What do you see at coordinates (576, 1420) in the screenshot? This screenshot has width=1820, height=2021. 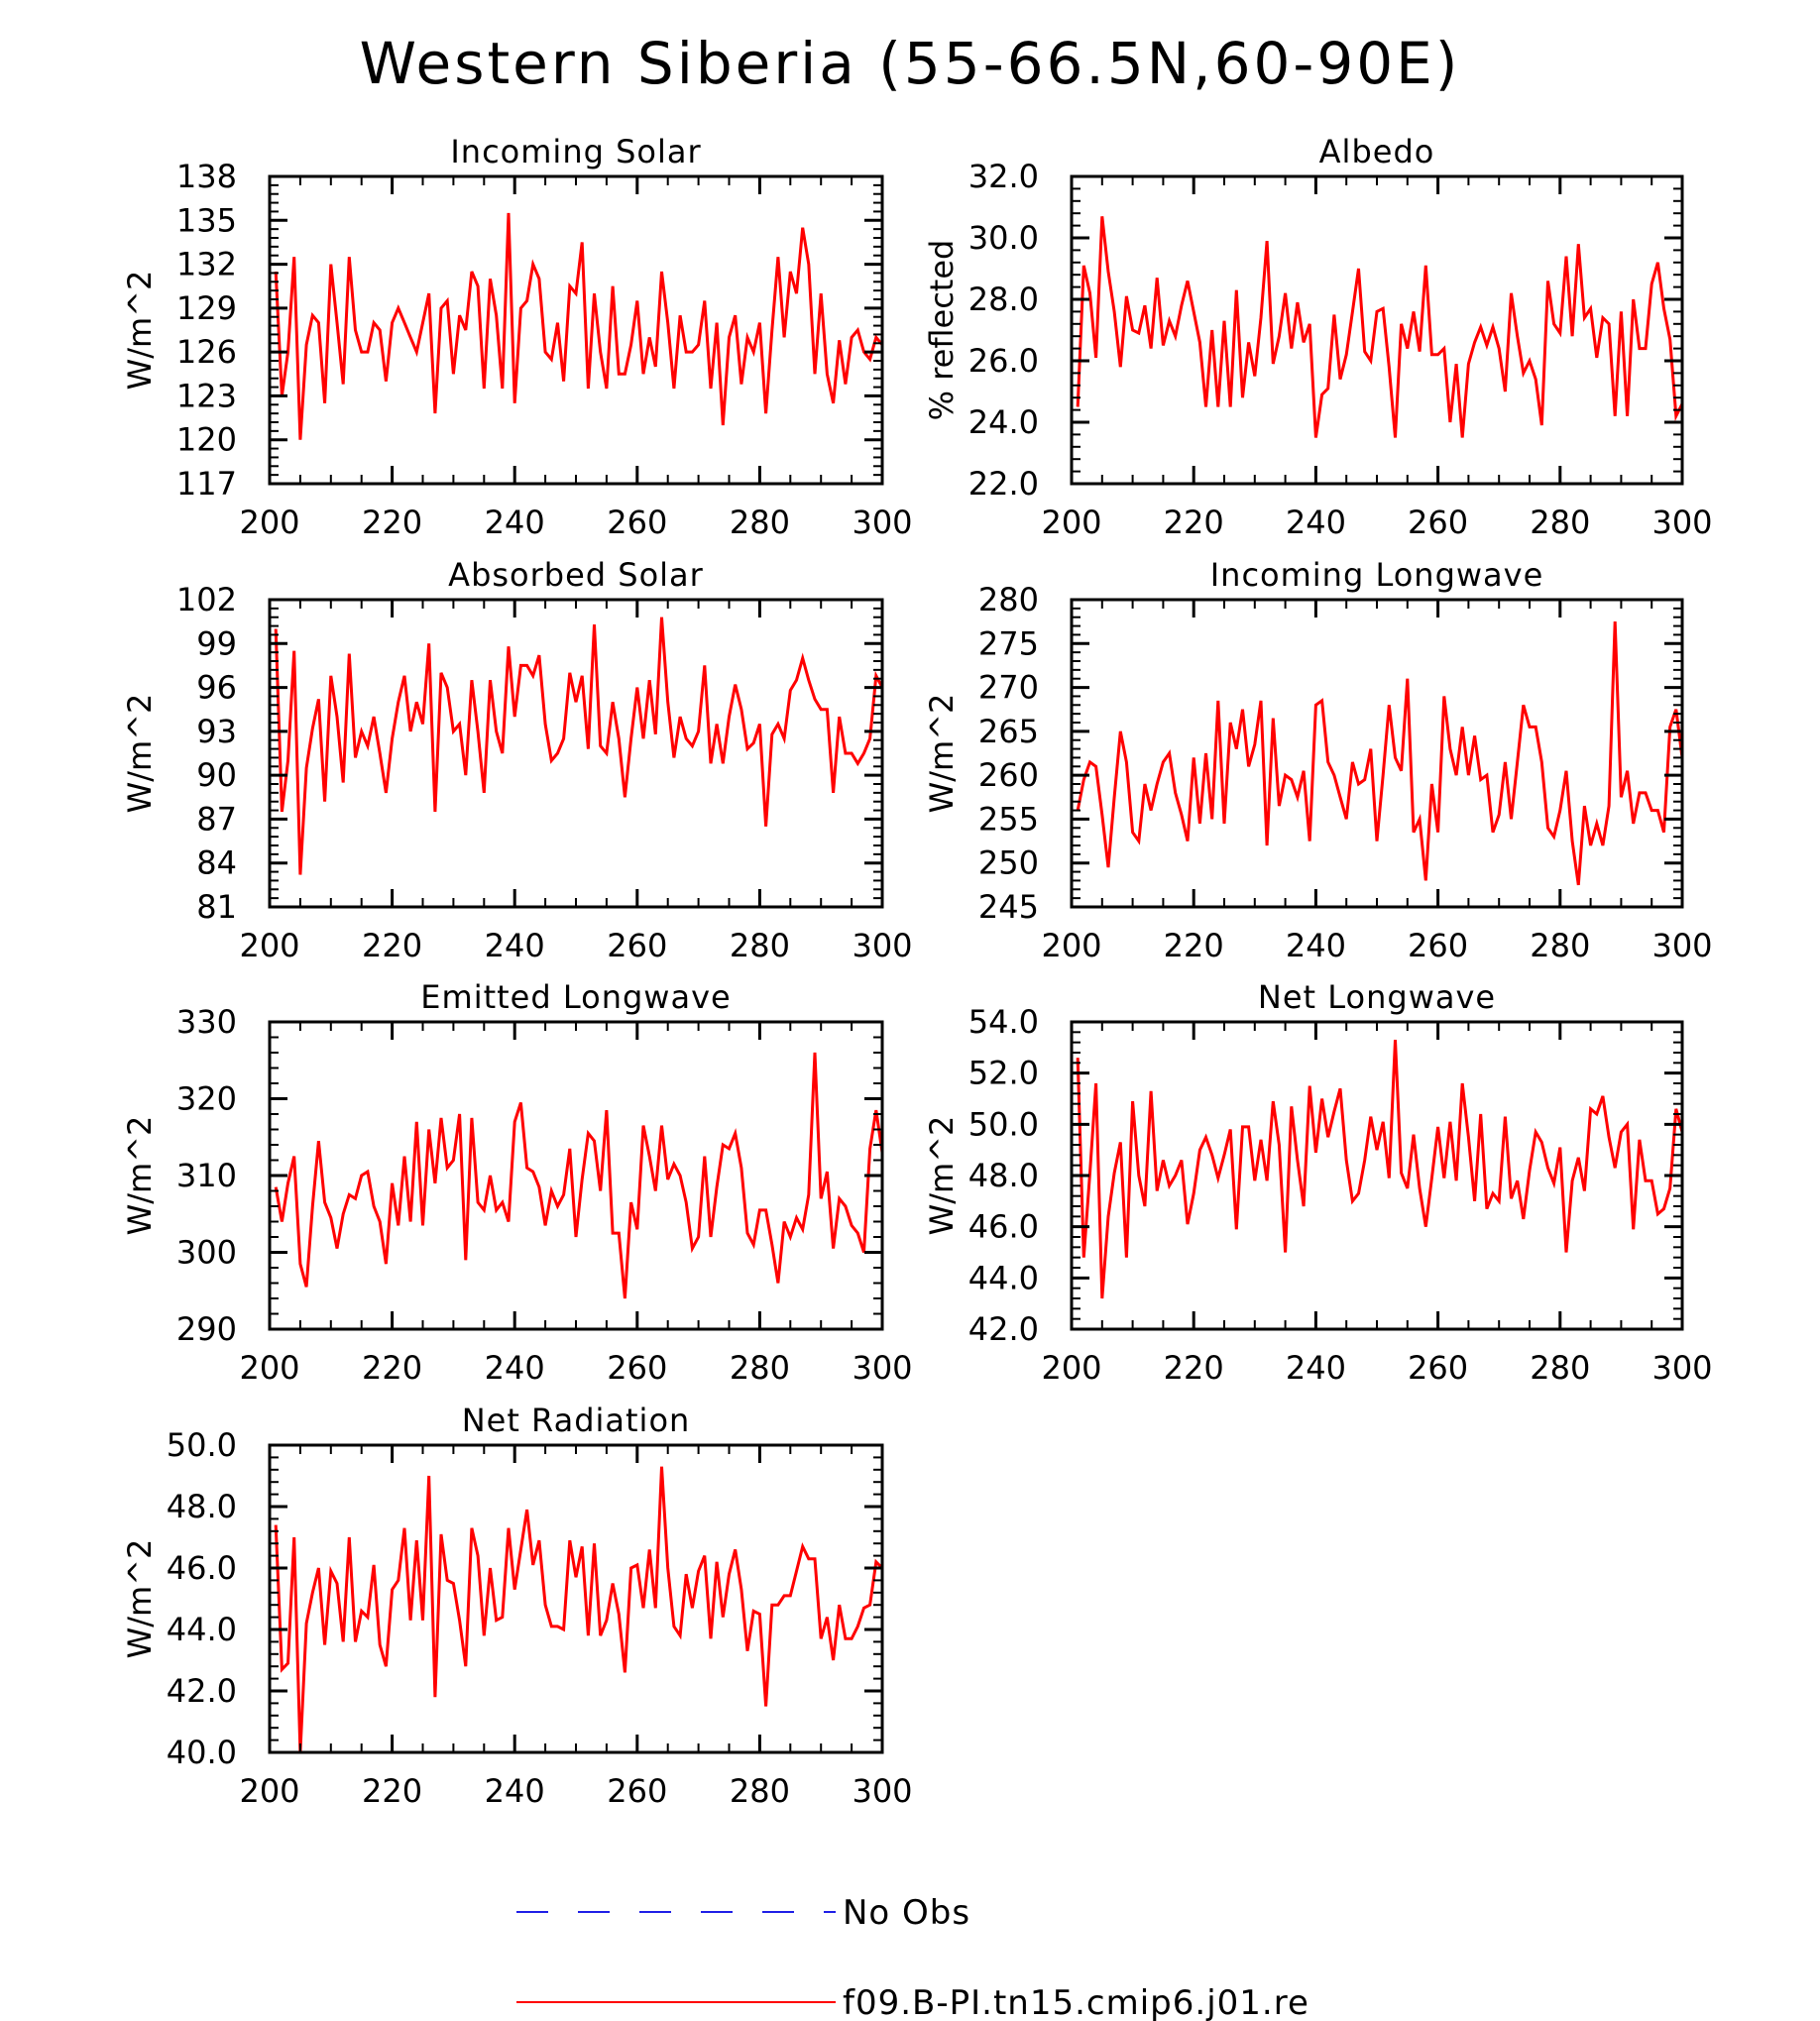 I see `panel-title: Net Radiation` at bounding box center [576, 1420].